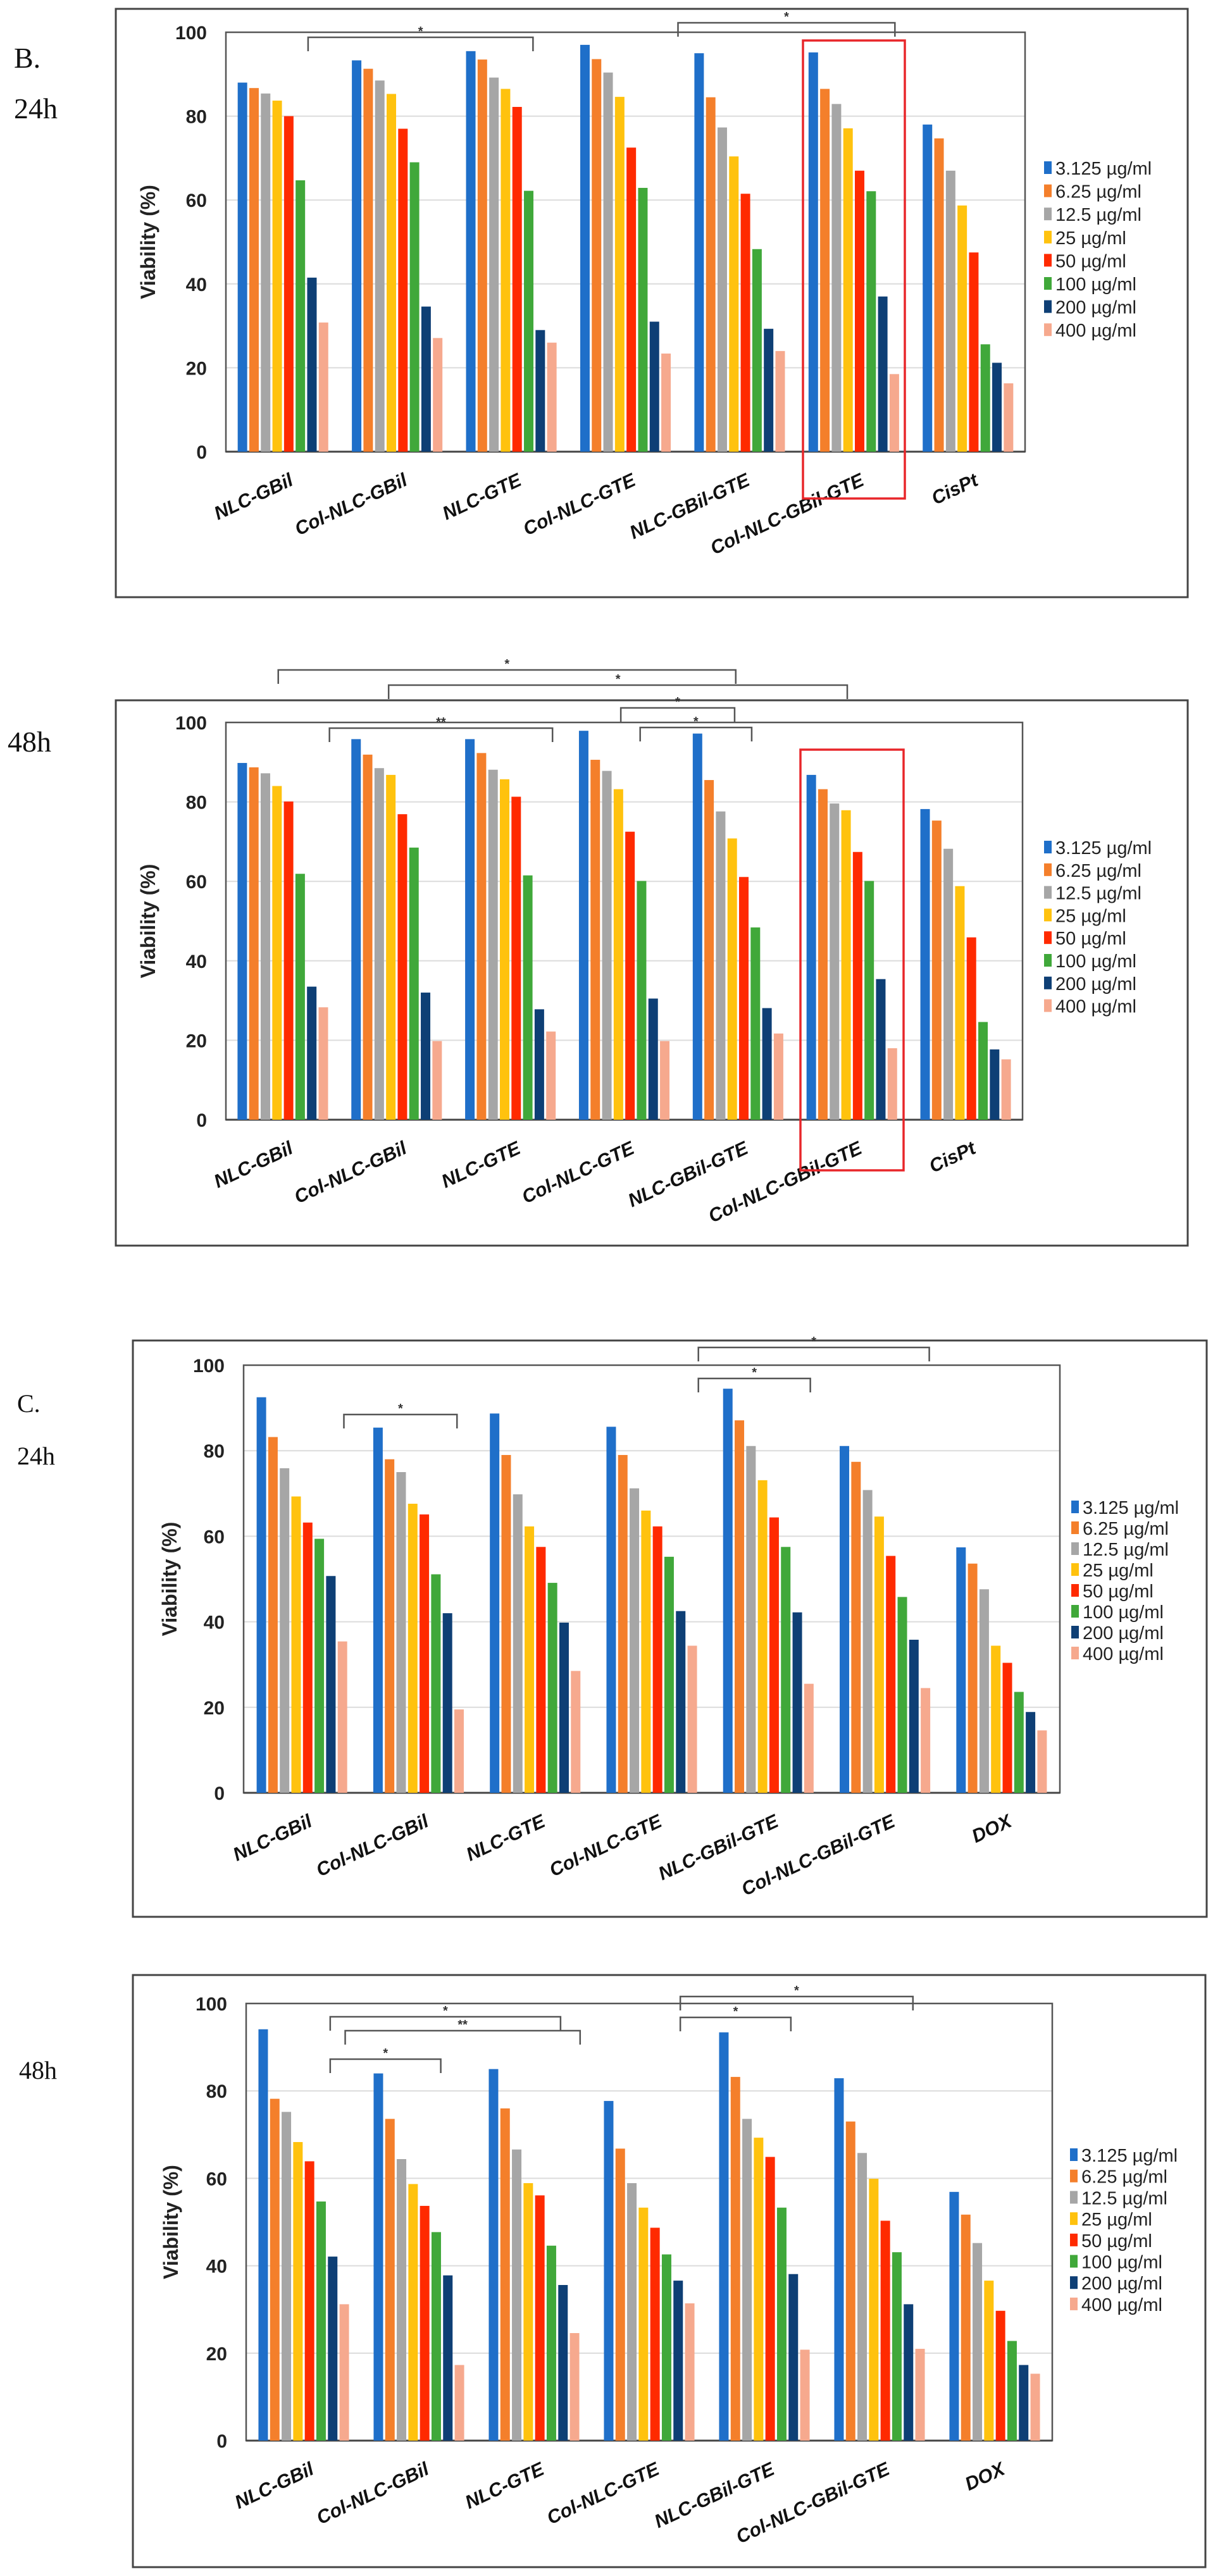 The image size is (1213, 2576). Describe the element at coordinates (1090, 939) in the screenshot. I see `legend-label: 50 µg/ml` at that location.